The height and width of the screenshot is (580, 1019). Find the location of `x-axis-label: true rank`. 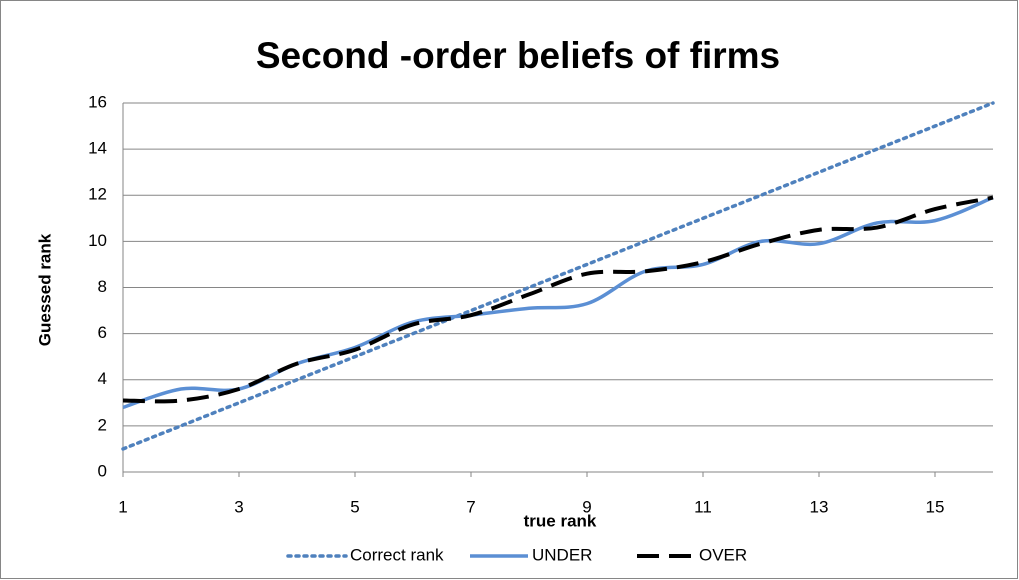

x-axis-label: true rank is located at coordinates (560, 520).